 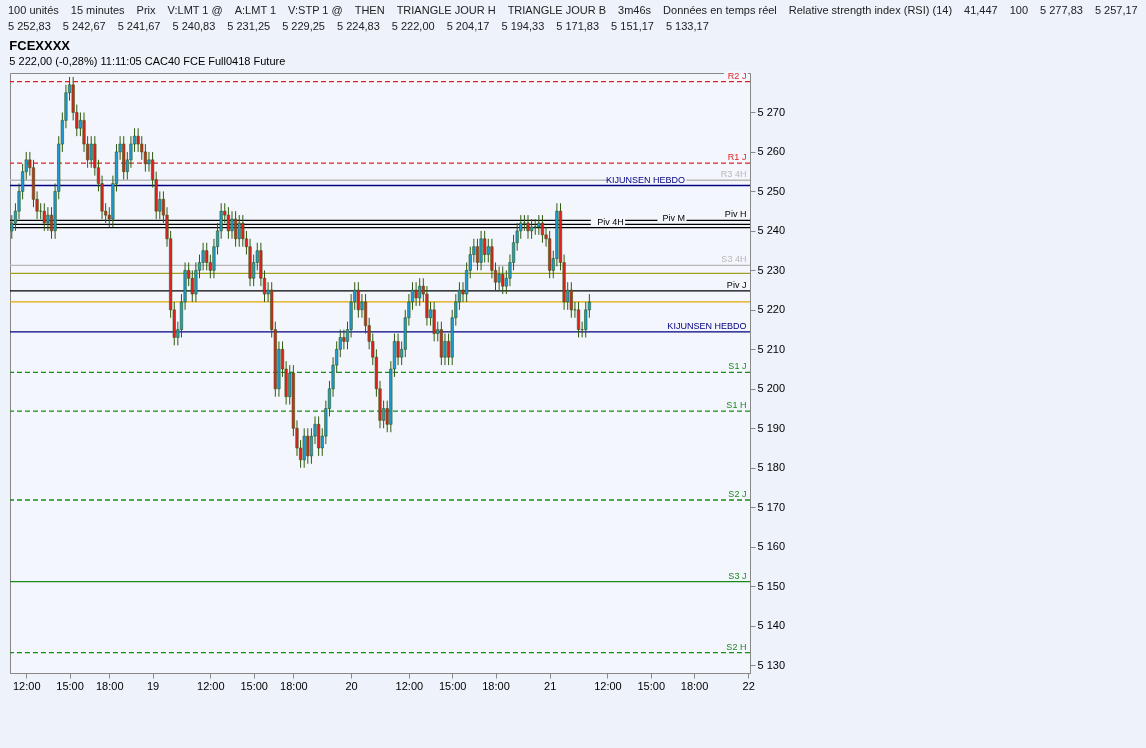 I want to click on text: 5 224,83, so click(x=358, y=26).